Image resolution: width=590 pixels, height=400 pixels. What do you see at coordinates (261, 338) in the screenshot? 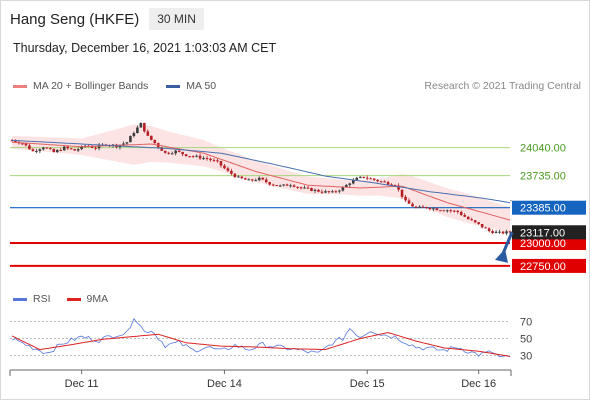
I see `rsi-line` at bounding box center [261, 338].